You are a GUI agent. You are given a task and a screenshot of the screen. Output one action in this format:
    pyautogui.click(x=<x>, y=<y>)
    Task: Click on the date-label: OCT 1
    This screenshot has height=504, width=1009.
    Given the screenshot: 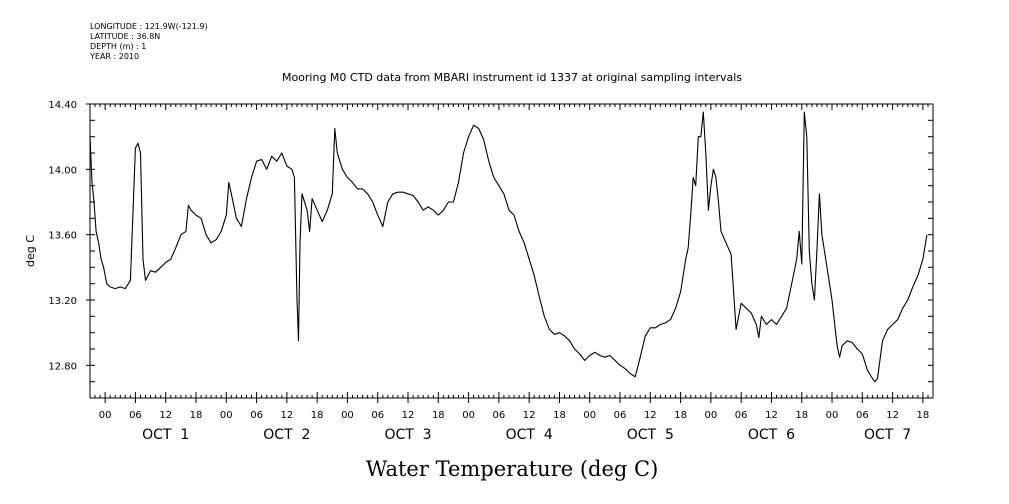 What is the action you would take?
    pyautogui.click(x=165, y=435)
    